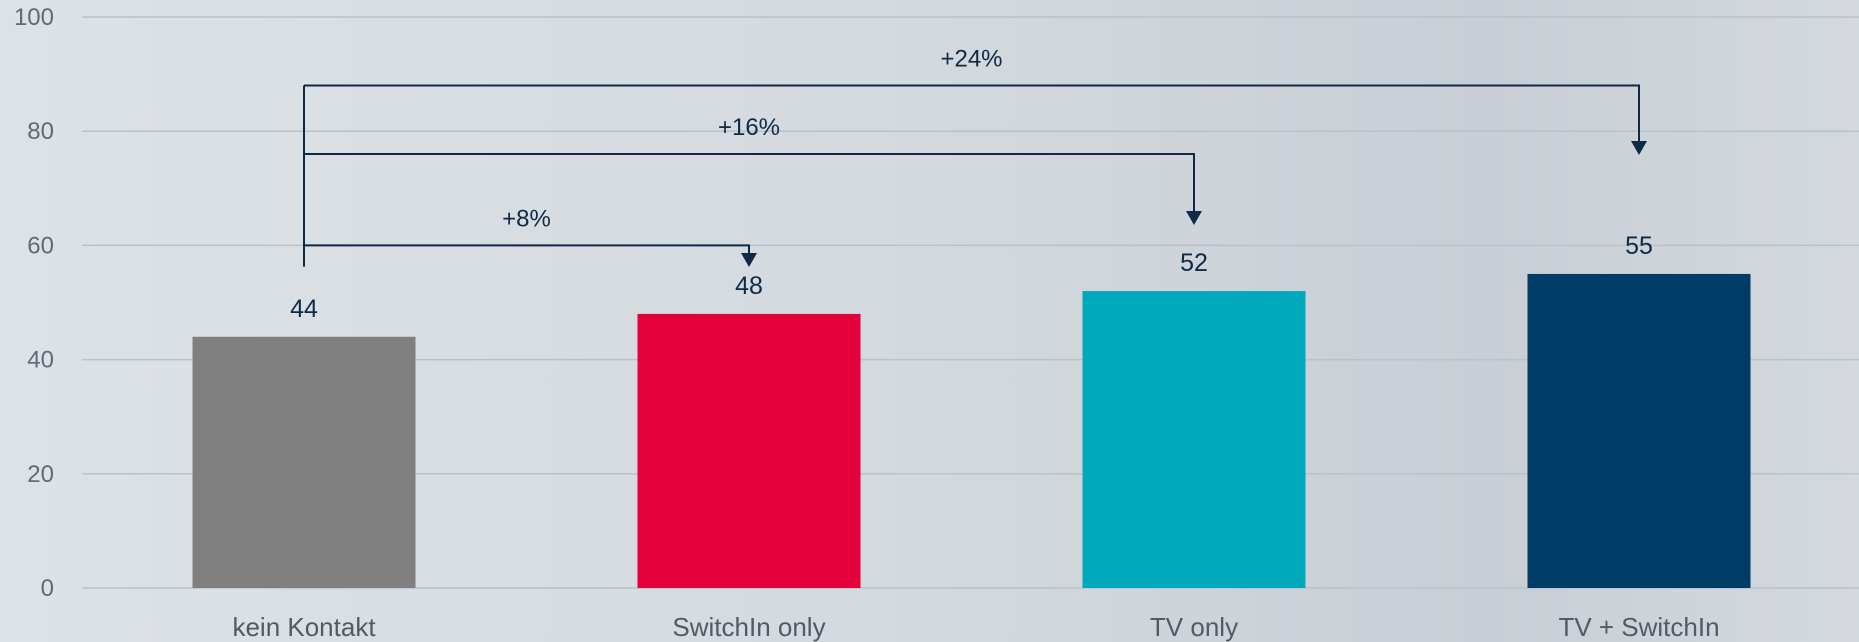 This screenshot has height=642, width=1859. What do you see at coordinates (971, 59) in the screenshot?
I see `annotation-label: +24%` at bounding box center [971, 59].